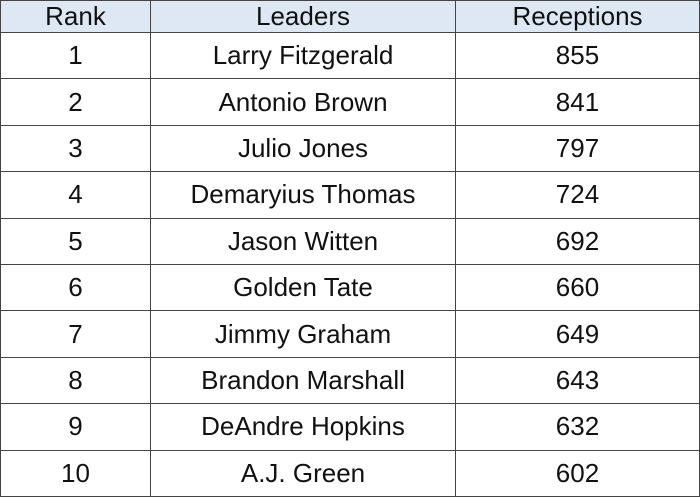 The height and width of the screenshot is (498, 700). I want to click on table-cell: 643, so click(577, 380).